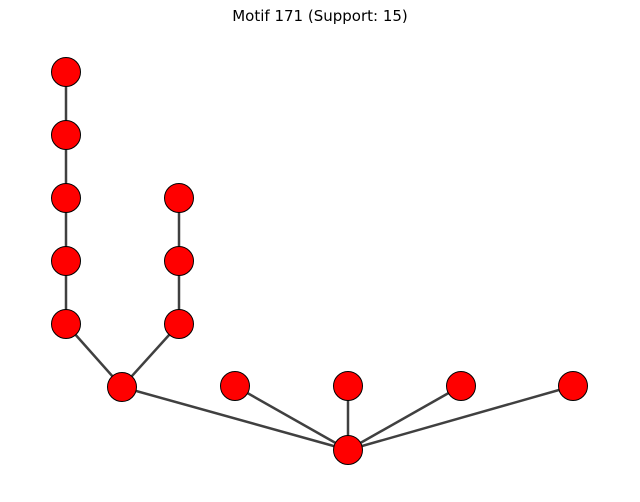  I want to click on node-n4, so click(66, 261).